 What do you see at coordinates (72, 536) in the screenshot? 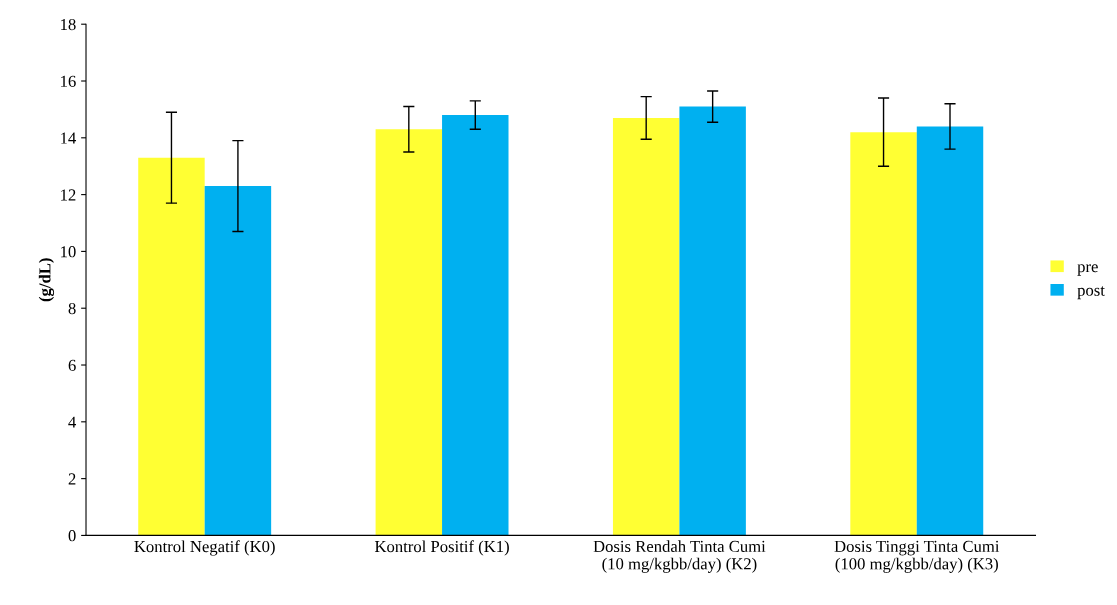
I see `y-tick-label: 0` at bounding box center [72, 536].